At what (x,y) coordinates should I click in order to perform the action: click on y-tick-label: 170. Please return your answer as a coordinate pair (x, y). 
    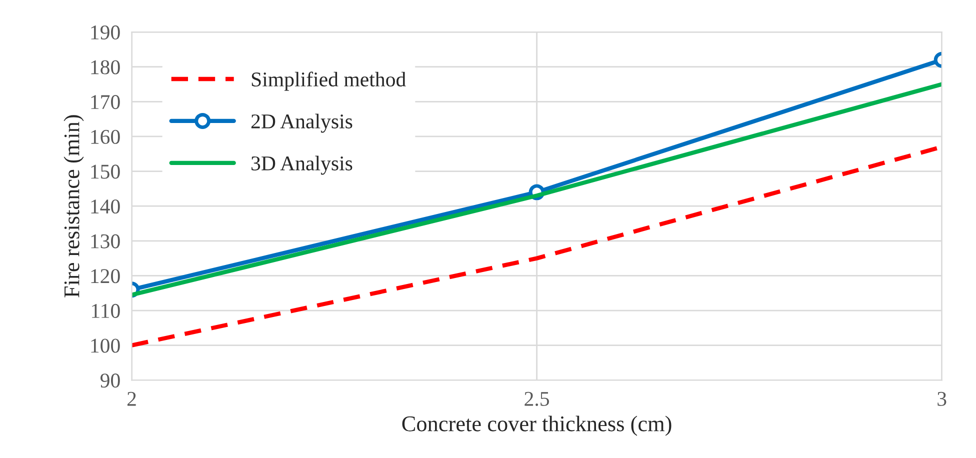
    Looking at the image, I should click on (105, 102).